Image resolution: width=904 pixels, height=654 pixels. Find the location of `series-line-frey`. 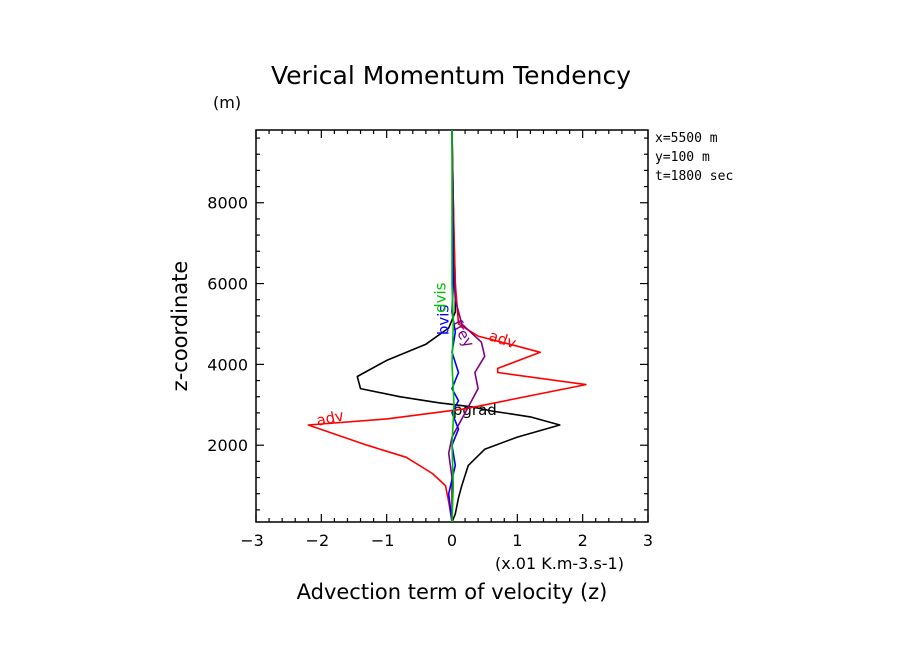

series-line-frey is located at coordinates (466, 325).